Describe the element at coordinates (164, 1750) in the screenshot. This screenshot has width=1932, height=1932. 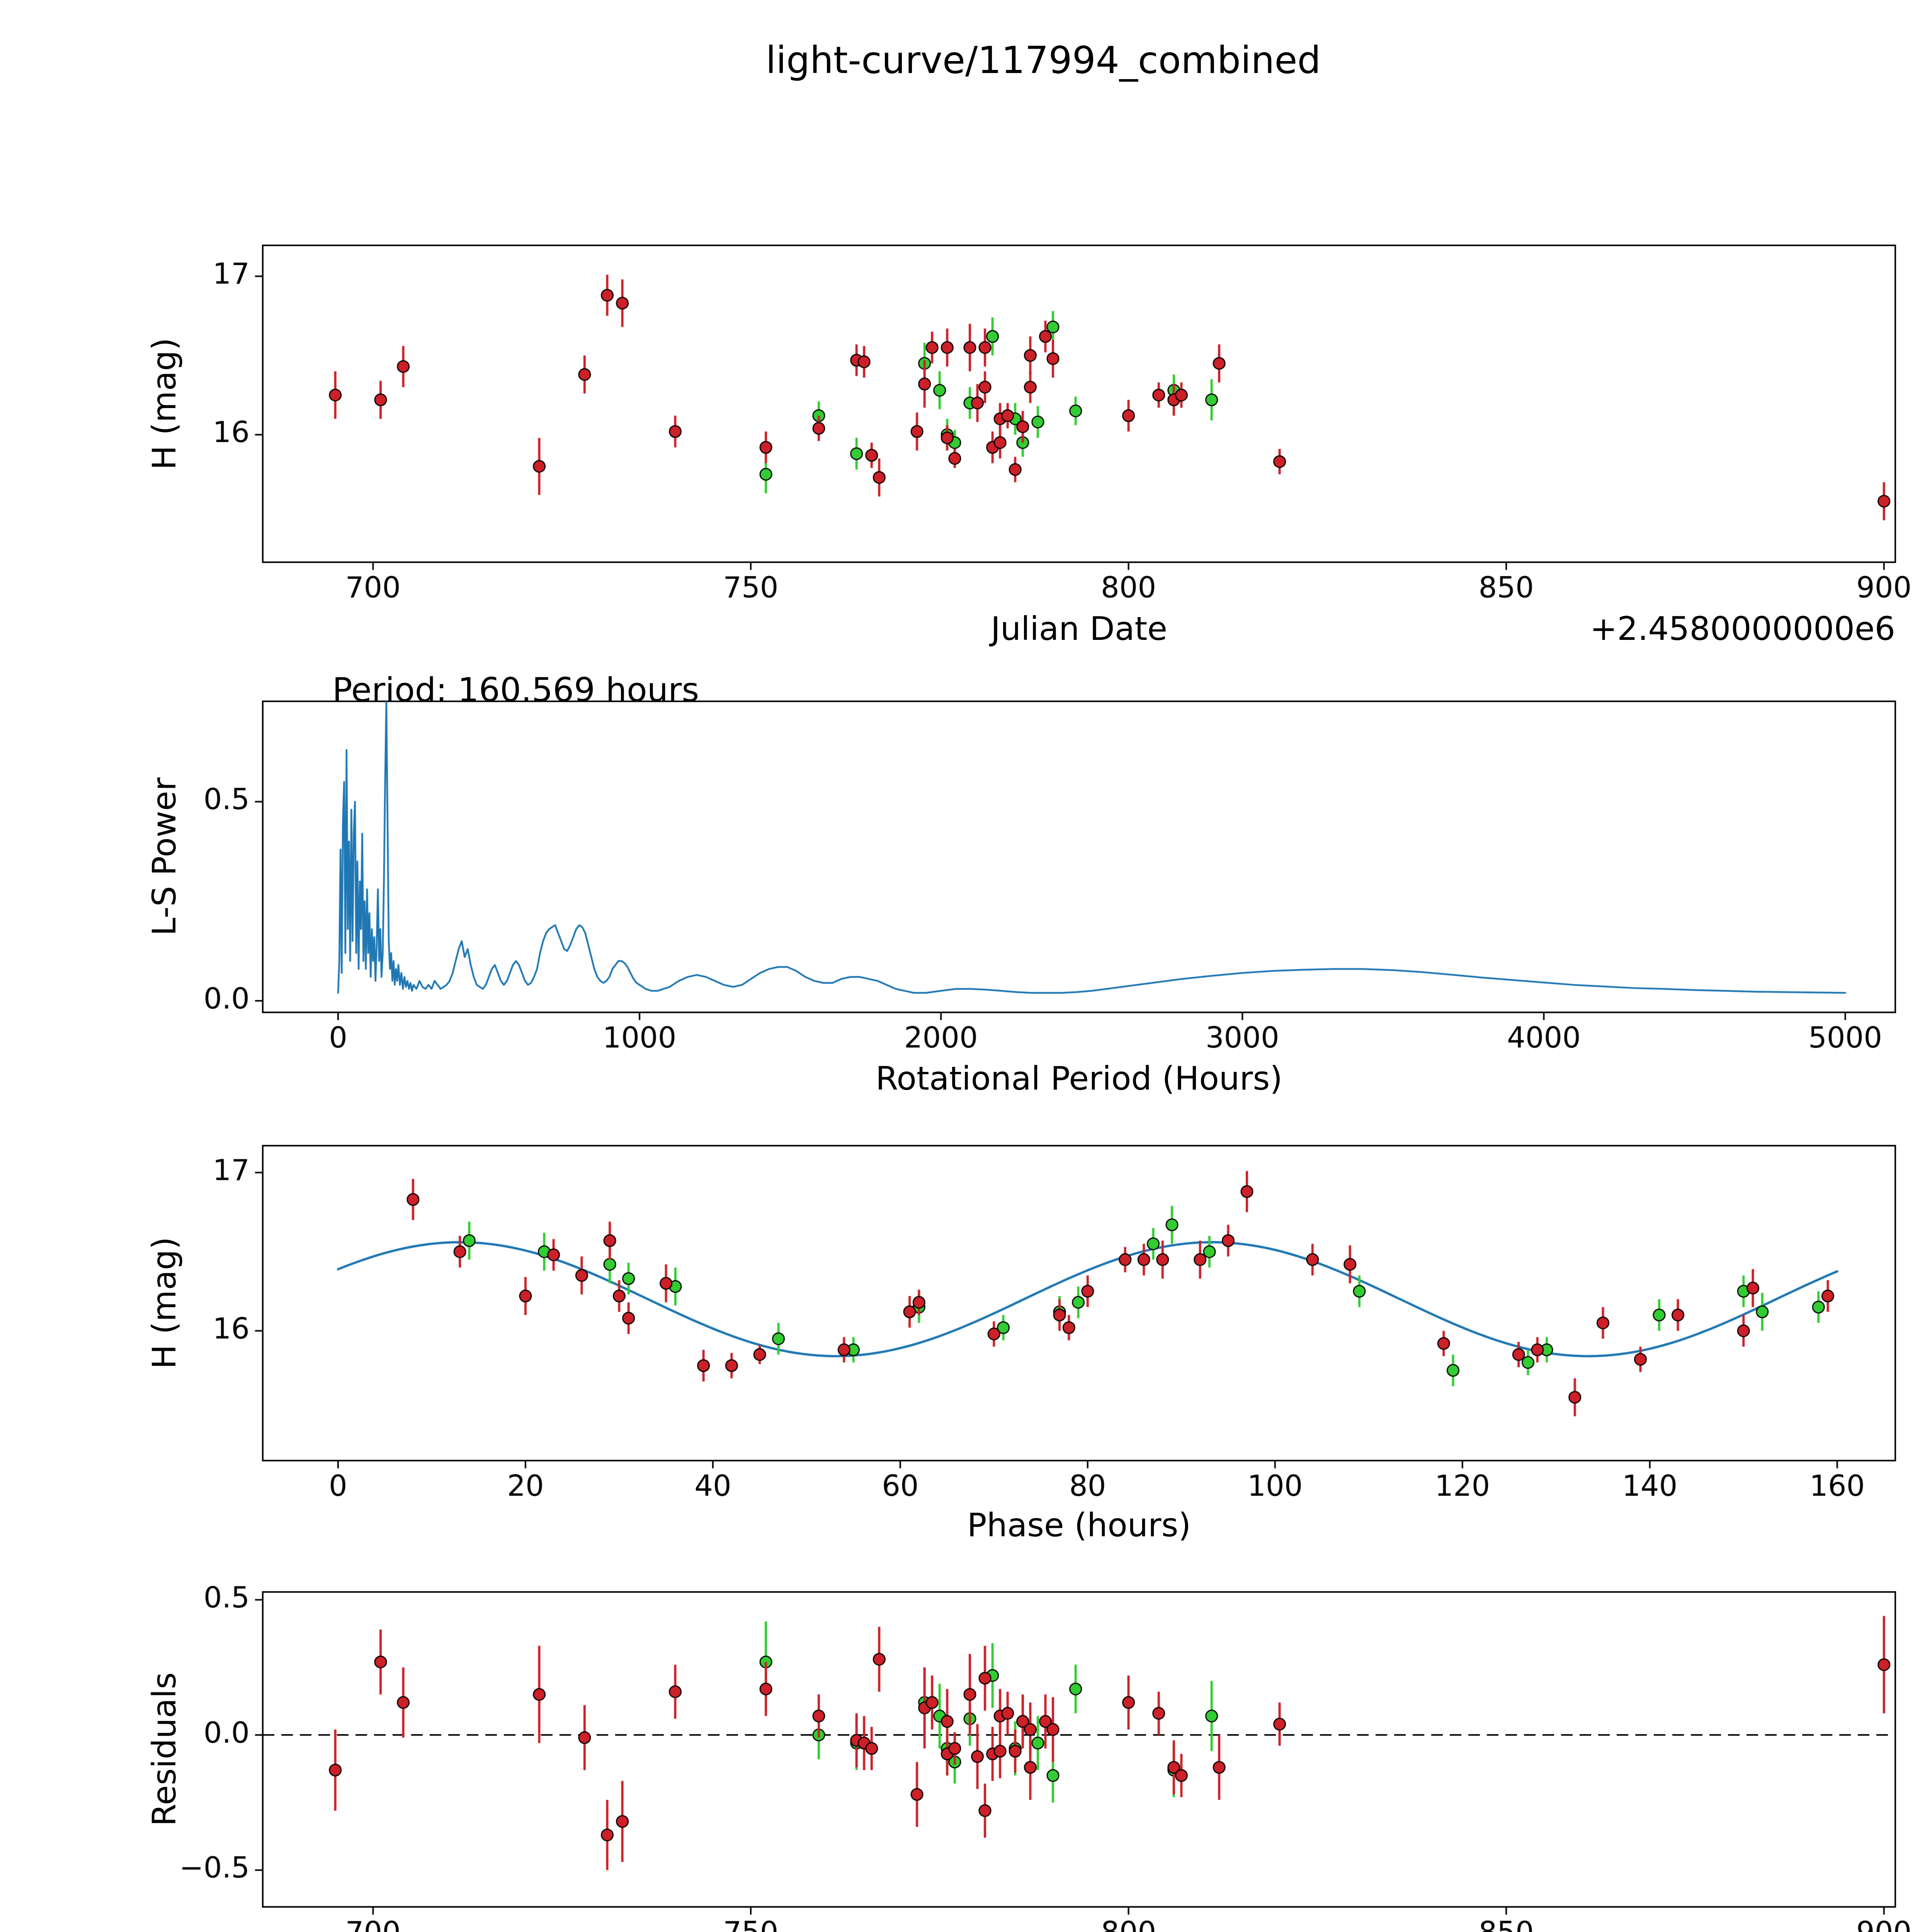
I see `residuals-y-axis-label: Residuals` at that location.